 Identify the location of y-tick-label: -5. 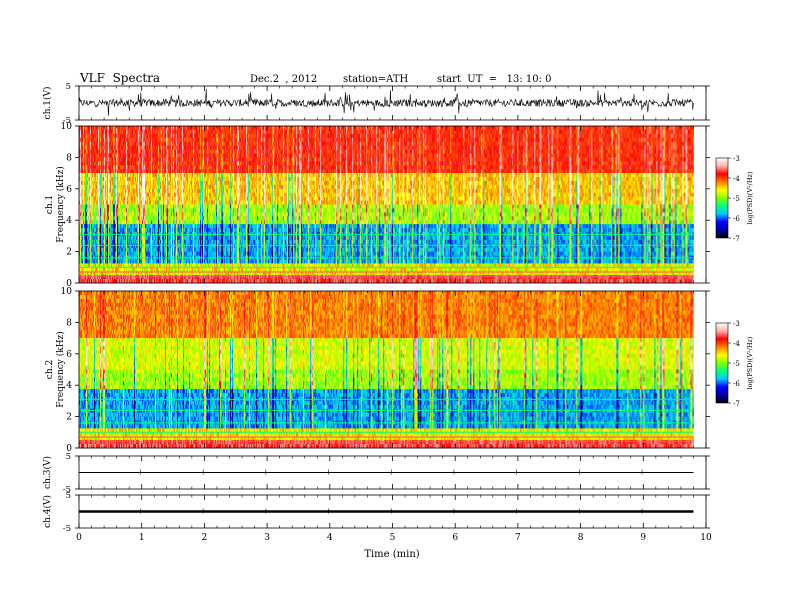
(67, 121).